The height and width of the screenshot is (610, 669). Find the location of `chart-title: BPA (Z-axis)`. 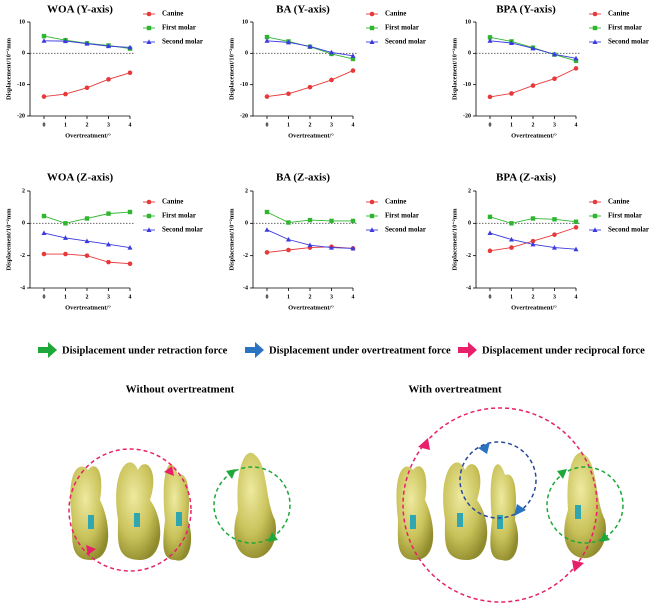

chart-title: BPA (Z-axis) is located at coordinates (526, 178).